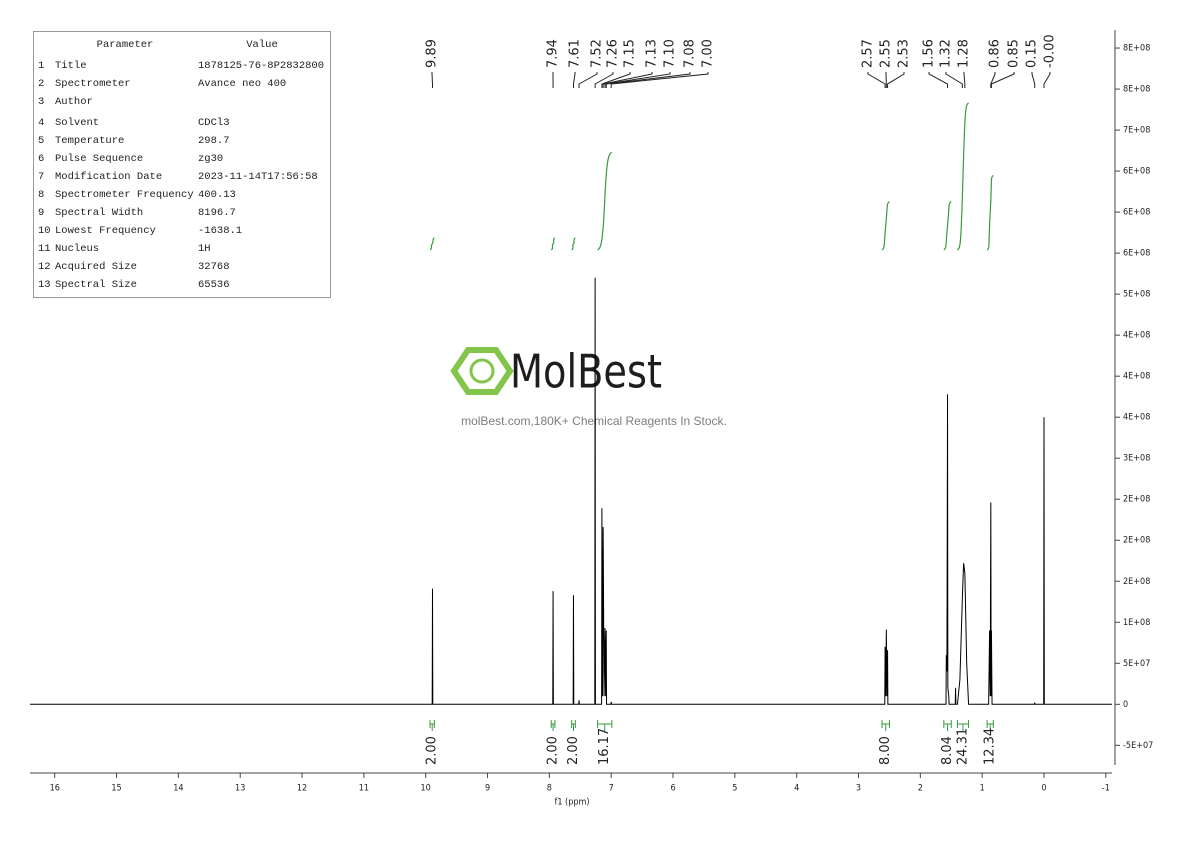 The image size is (1190, 841). I want to click on x-tick-label: 1, so click(982, 789).